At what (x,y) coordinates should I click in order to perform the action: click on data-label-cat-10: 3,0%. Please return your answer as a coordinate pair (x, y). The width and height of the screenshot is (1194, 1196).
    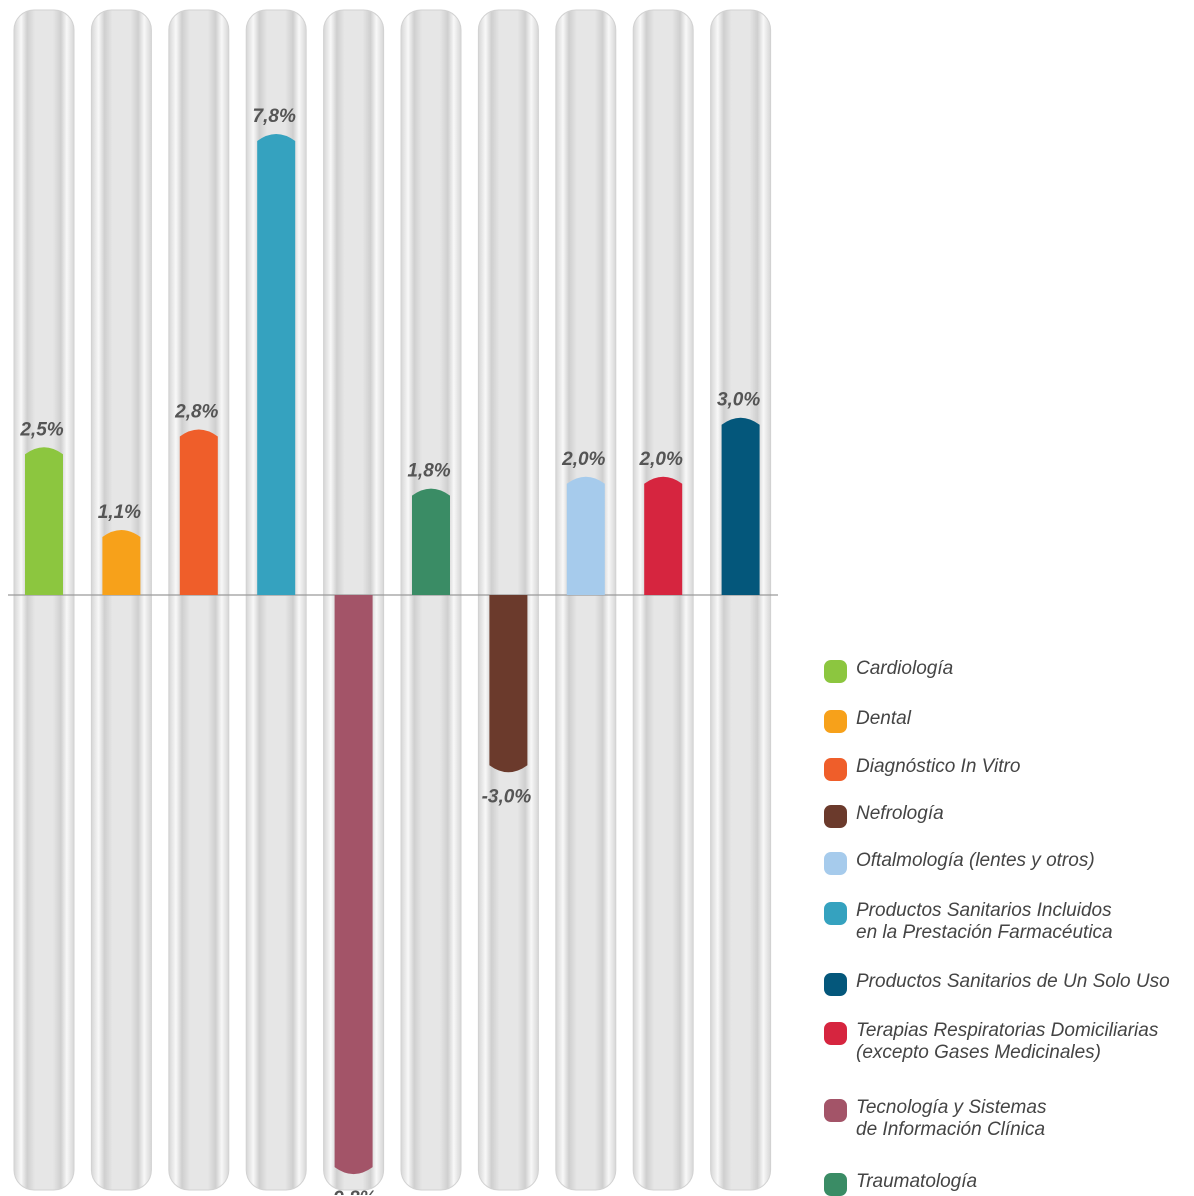
    Looking at the image, I should click on (738, 400).